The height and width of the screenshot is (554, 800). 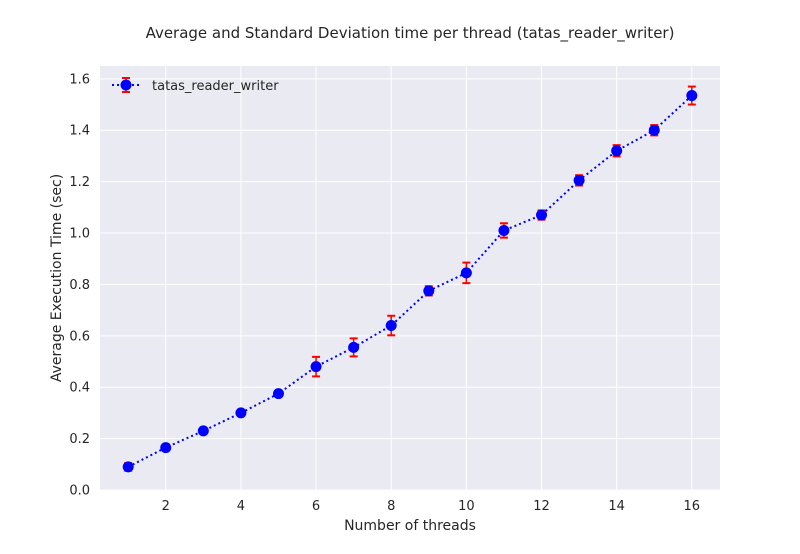 I want to click on y-tick-label: 0.2, so click(x=79, y=439).